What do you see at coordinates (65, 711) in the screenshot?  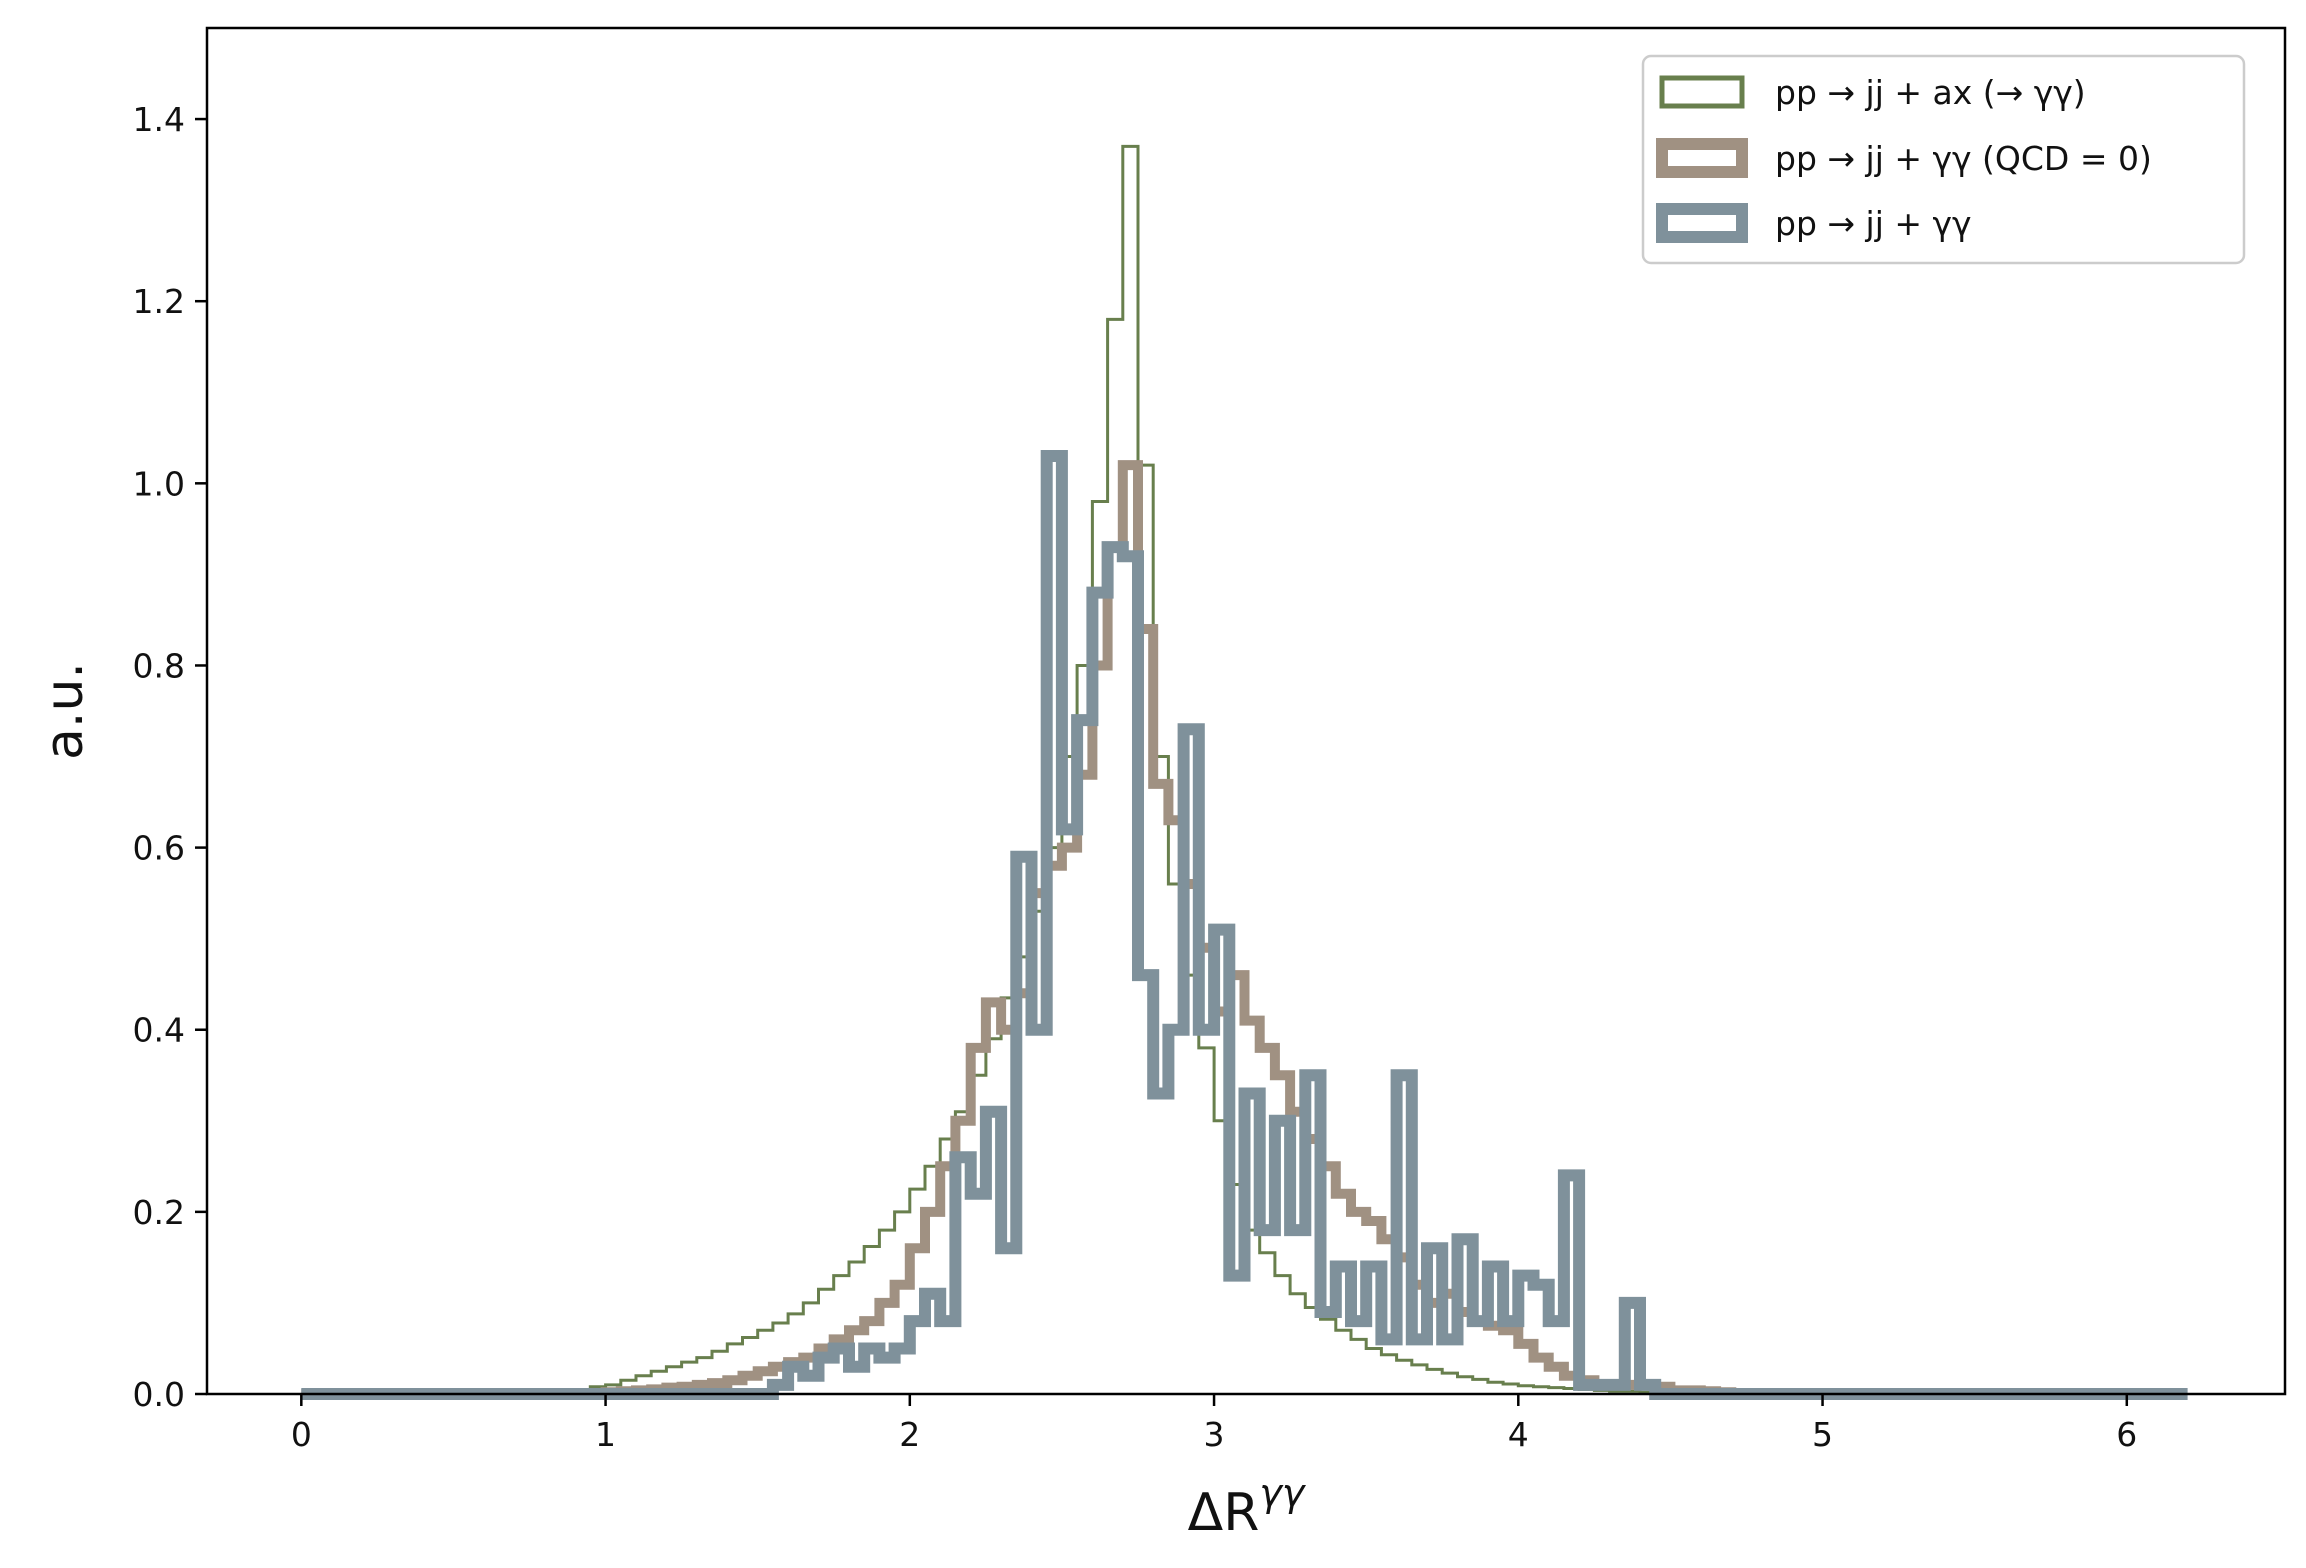 I see `y-axis-label: a.u.` at bounding box center [65, 711].